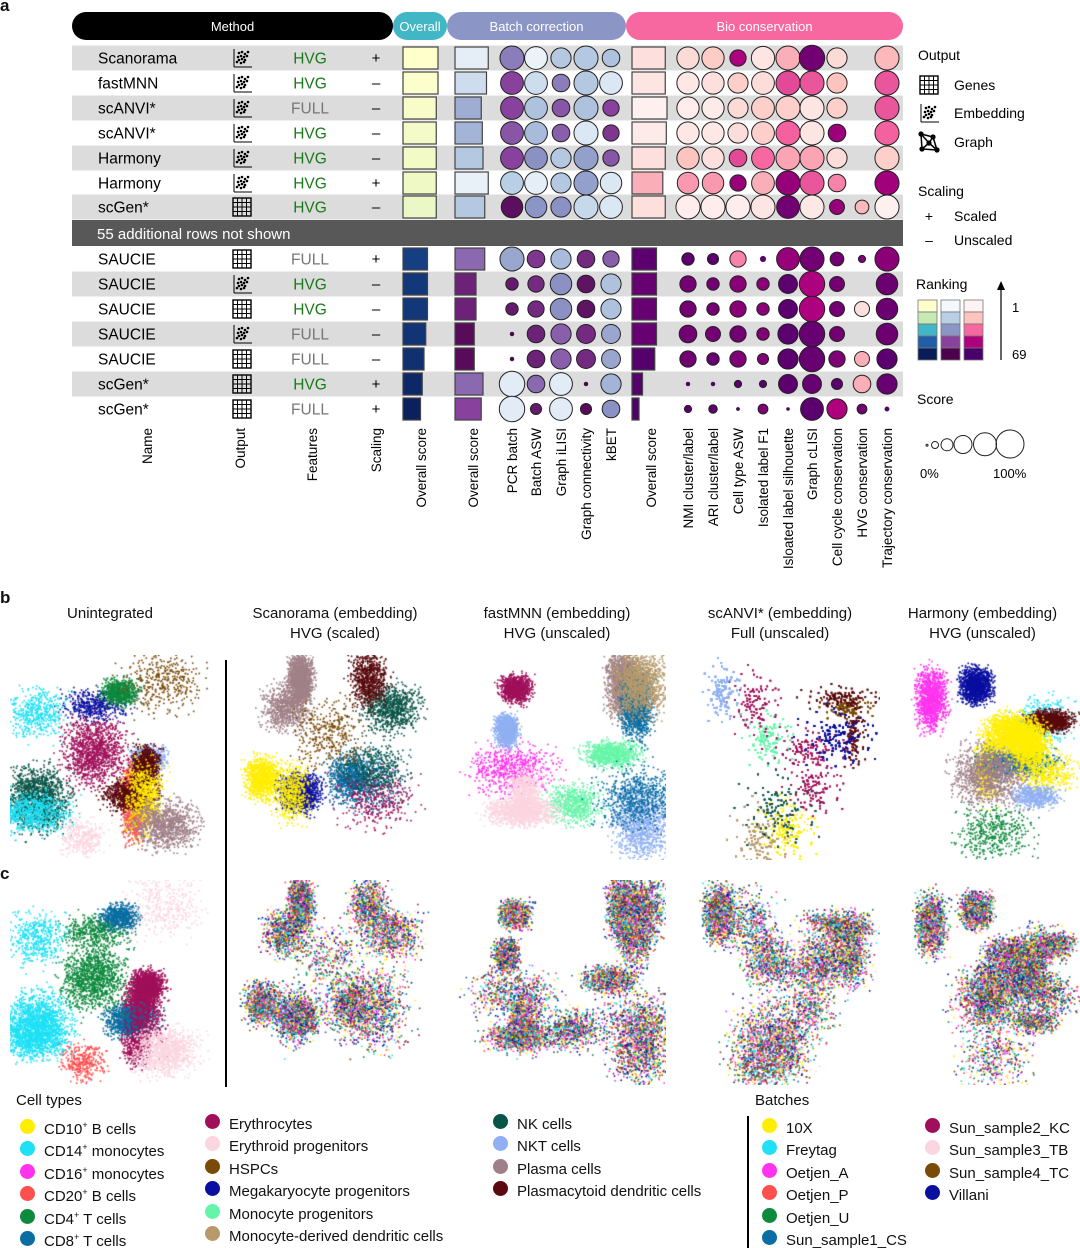  I want to click on column-label: HVG conservation, so click(862, 483).